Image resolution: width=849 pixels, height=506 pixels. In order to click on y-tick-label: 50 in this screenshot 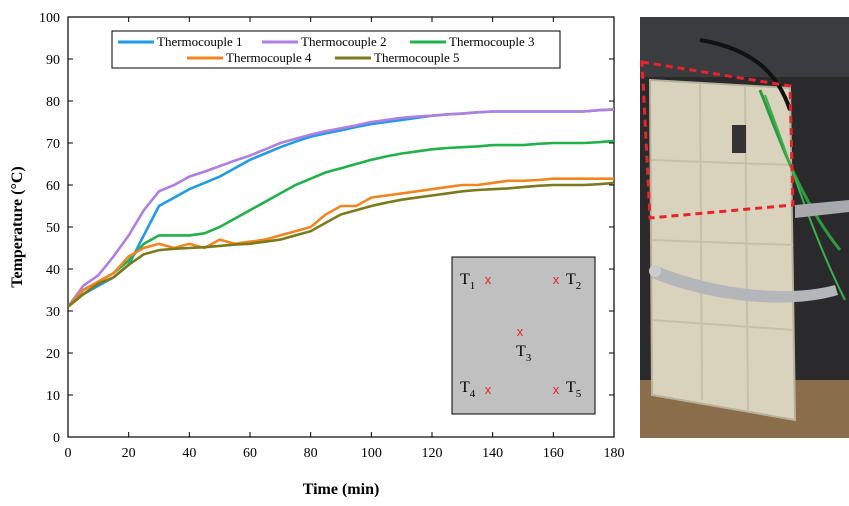, I will do `click(53, 228)`.